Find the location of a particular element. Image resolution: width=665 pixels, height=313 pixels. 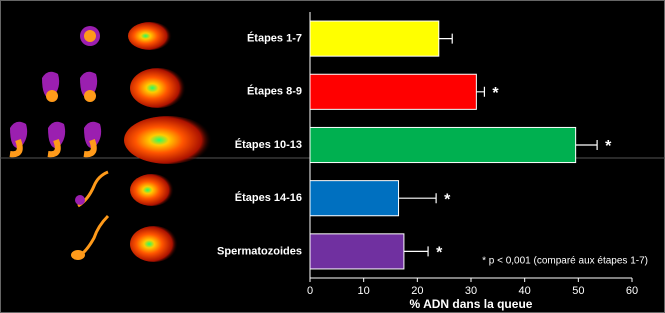

x-tick-label: 0 is located at coordinates (310, 291).